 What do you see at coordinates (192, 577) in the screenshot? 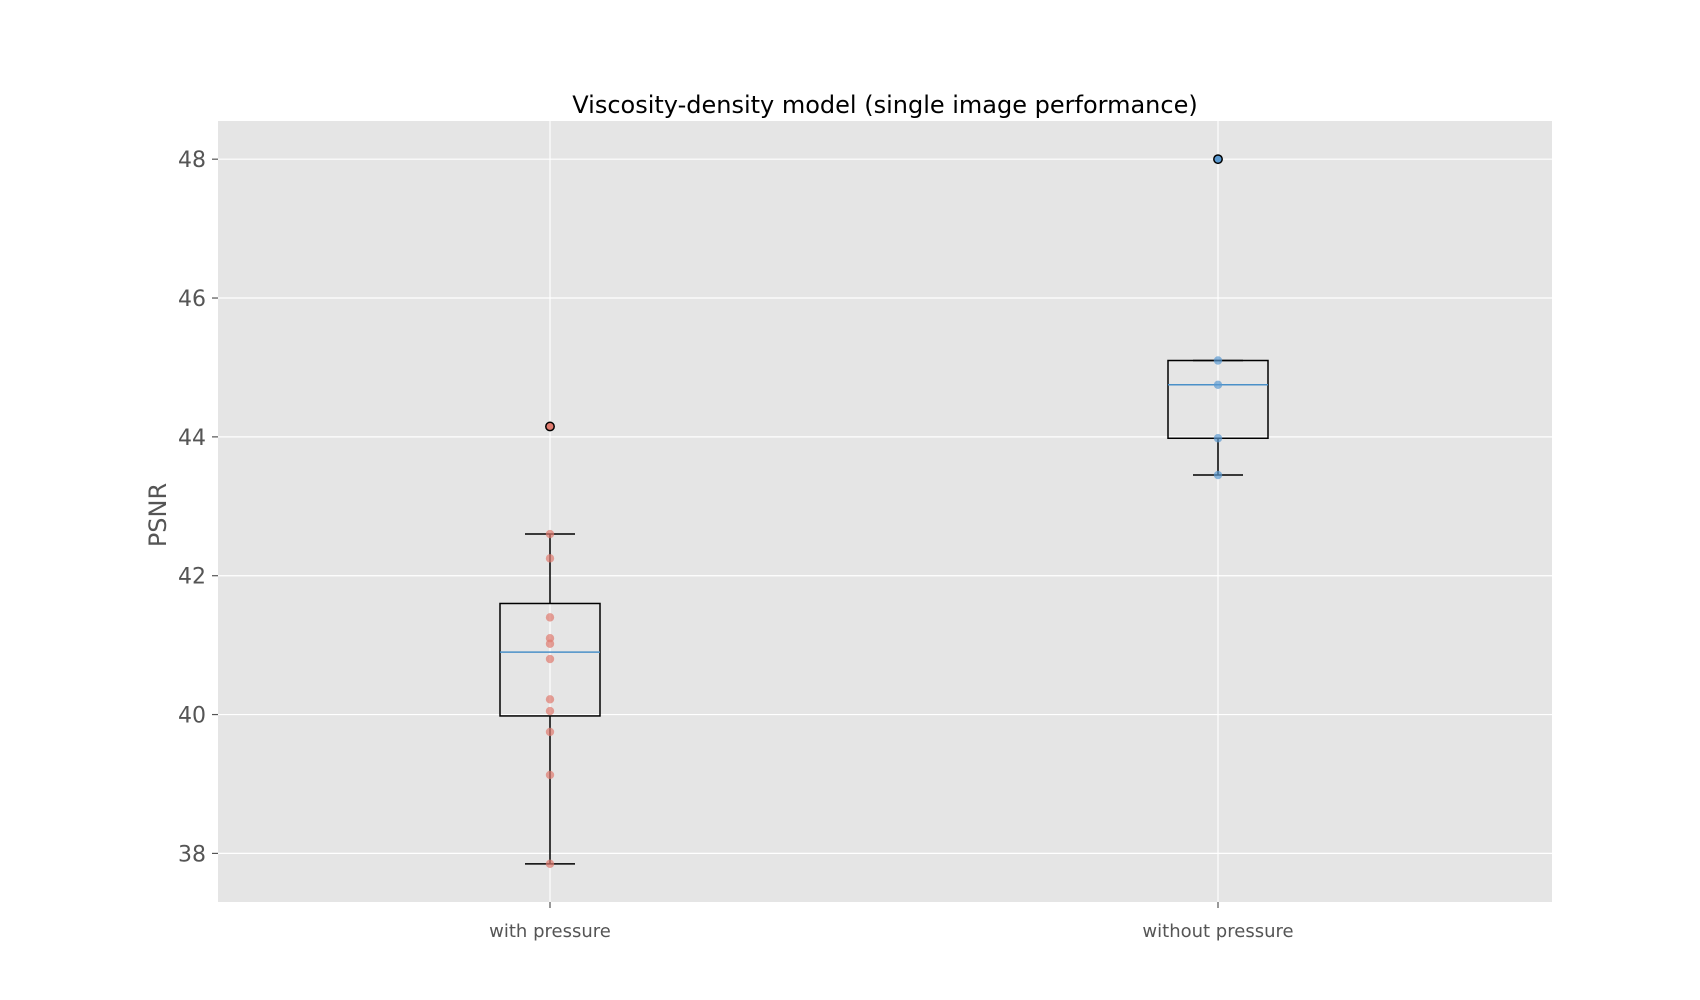
I see `y-tick-label: 42` at bounding box center [192, 577].